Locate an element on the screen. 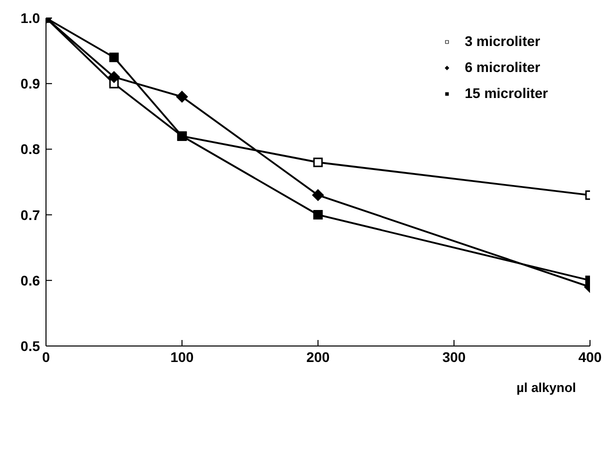 The width and height of the screenshot is (607, 452). y-tick-label: 1.0 is located at coordinates (30, 18).